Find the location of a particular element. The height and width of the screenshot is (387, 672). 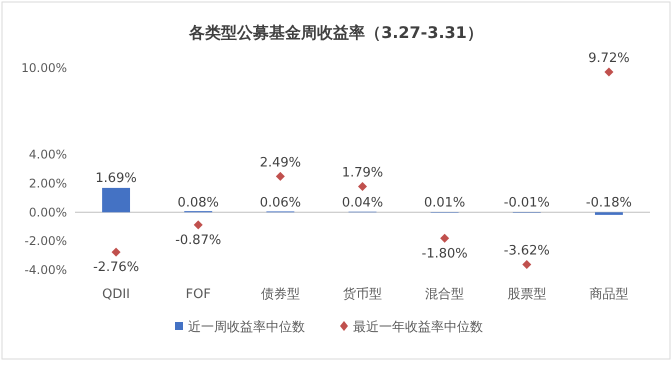

x-tick-label: 商品型 is located at coordinates (608, 294).